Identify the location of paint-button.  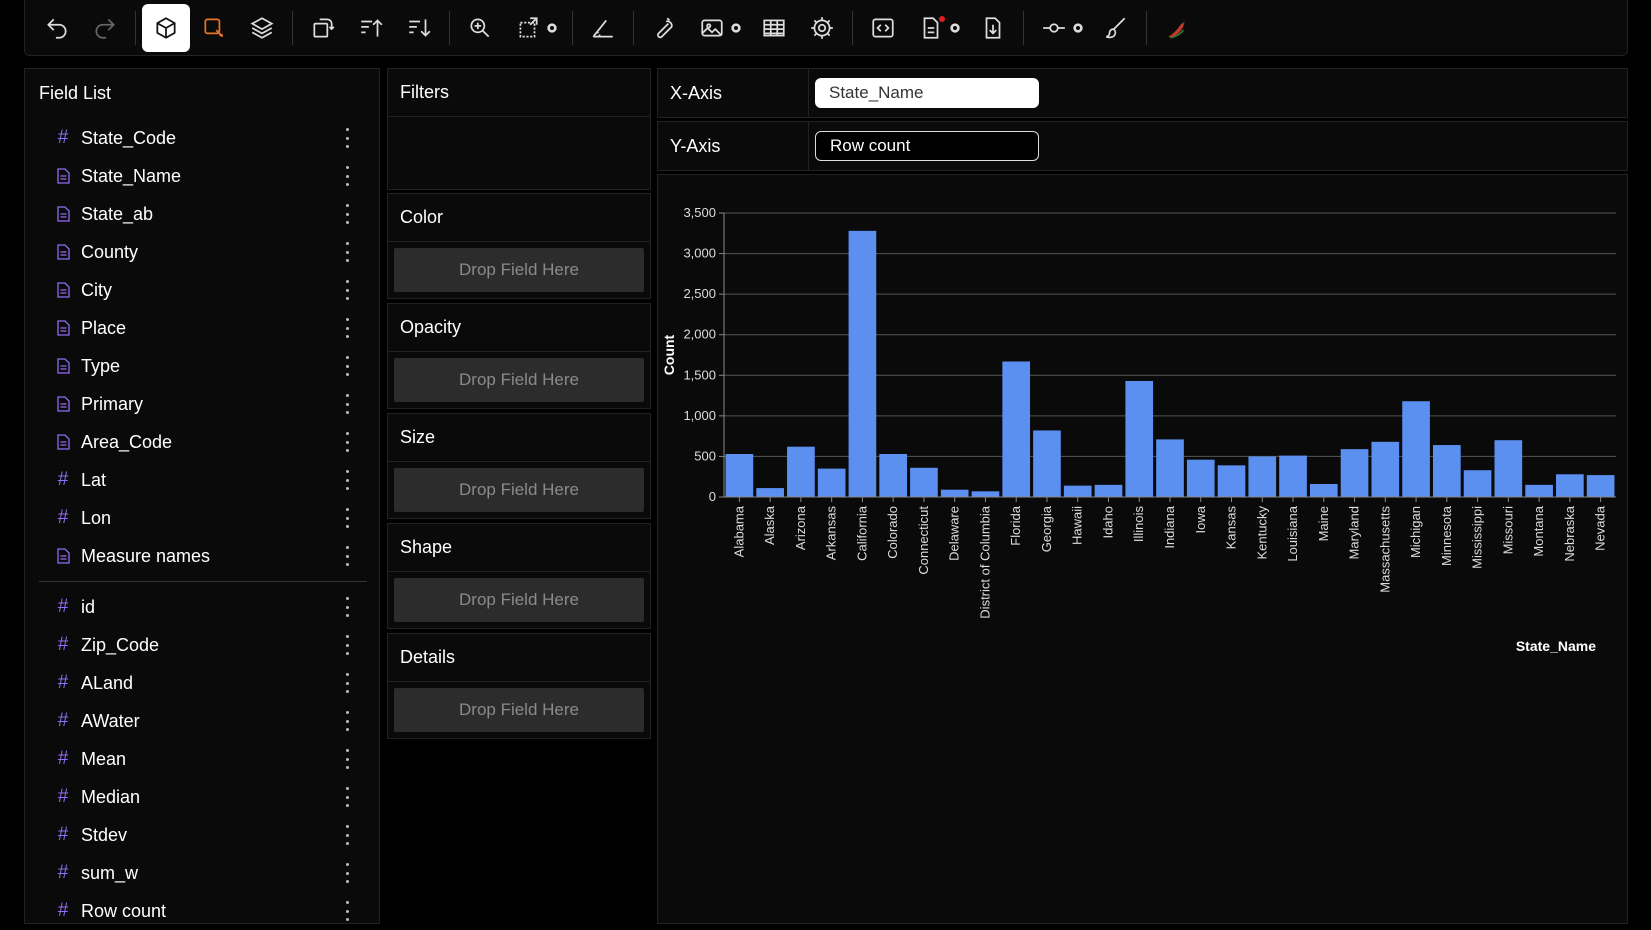
(1116, 28).